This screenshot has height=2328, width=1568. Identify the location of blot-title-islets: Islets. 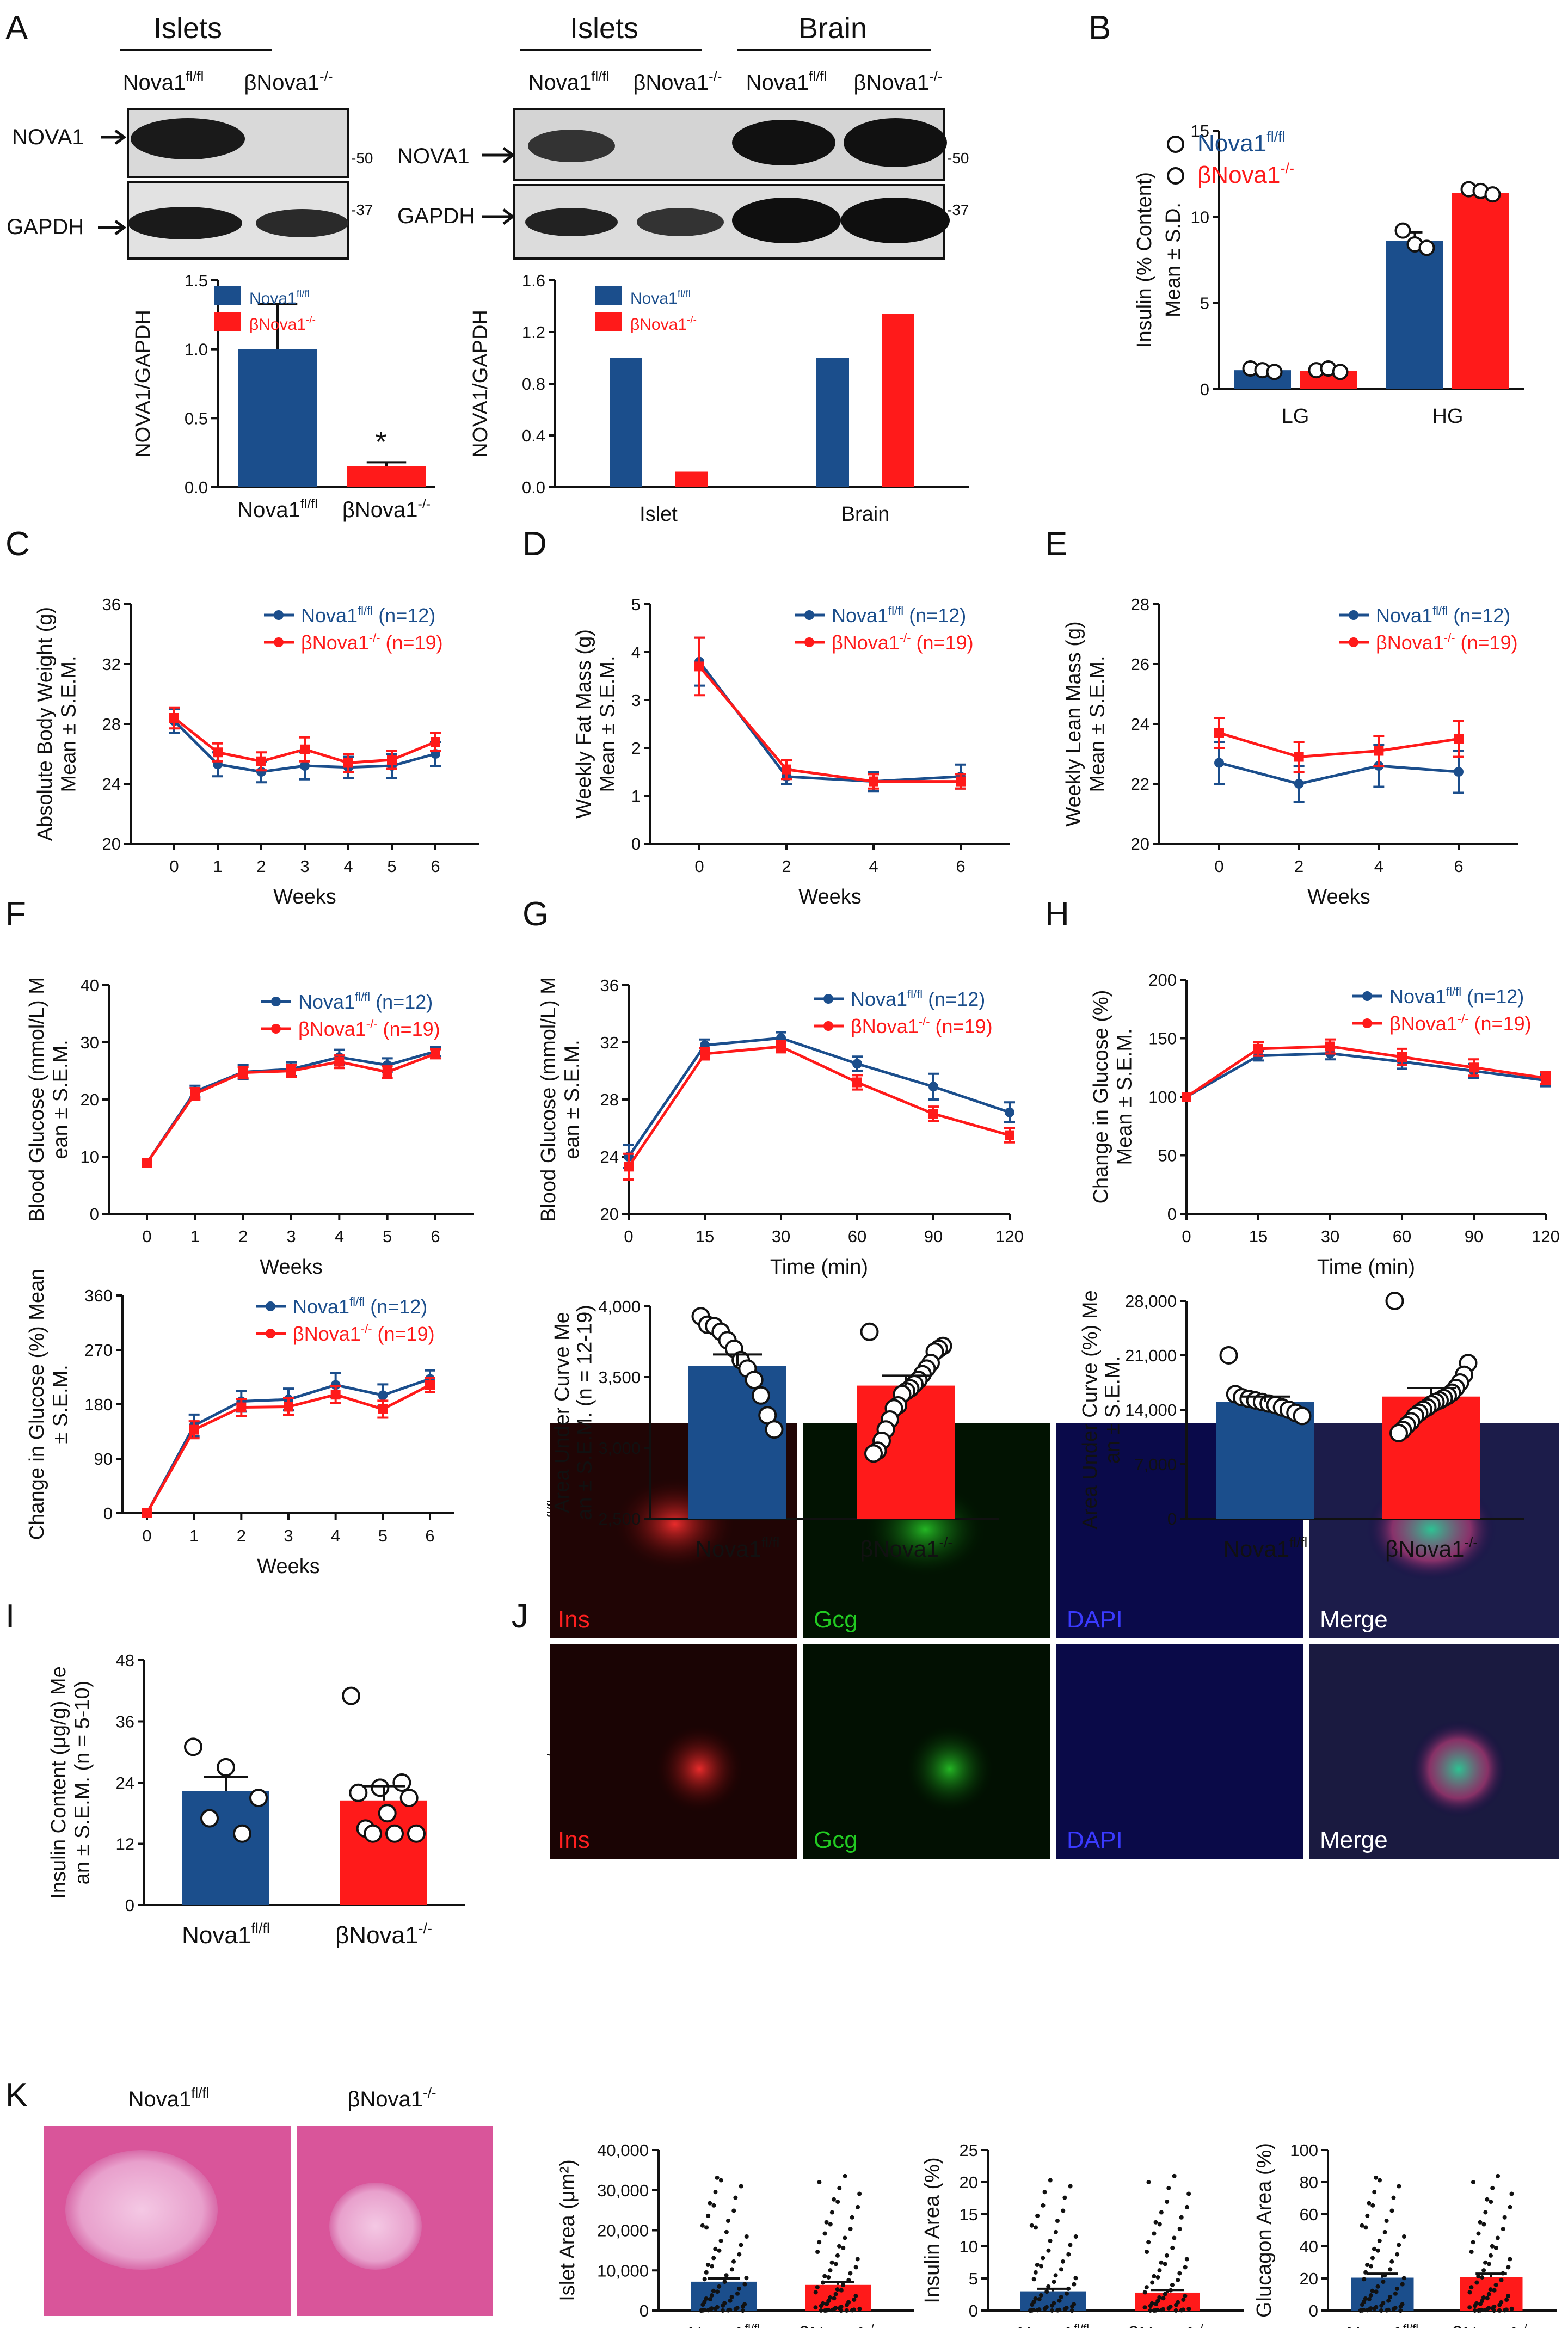
(187, 28).